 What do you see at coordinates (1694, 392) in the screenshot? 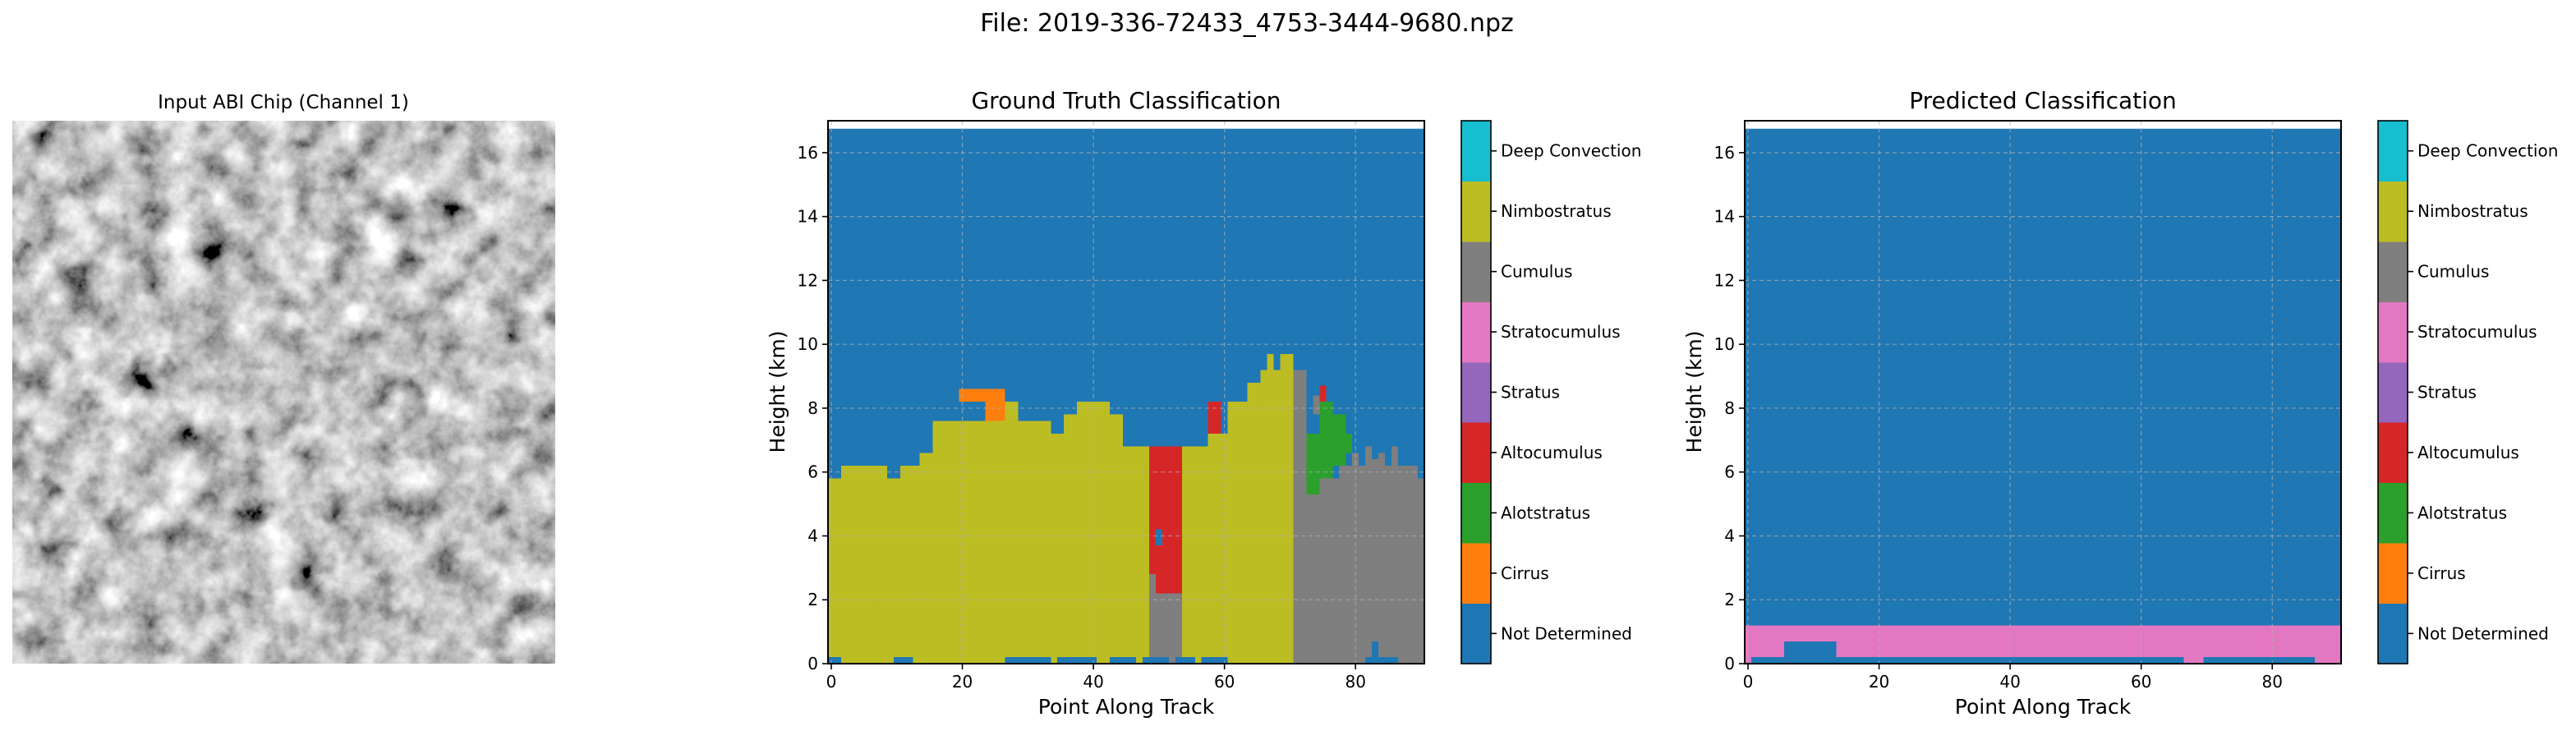
I see `predicted-ylabel: Height (km)` at bounding box center [1694, 392].